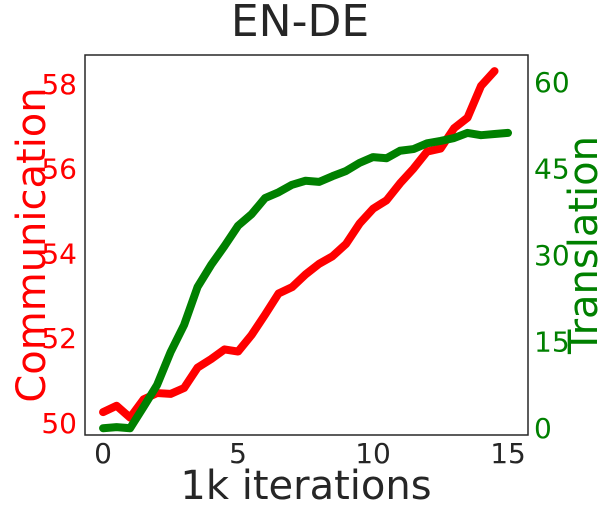  Describe the element at coordinates (543, 428) in the screenshot. I see `y2-tick-label: 0` at that location.